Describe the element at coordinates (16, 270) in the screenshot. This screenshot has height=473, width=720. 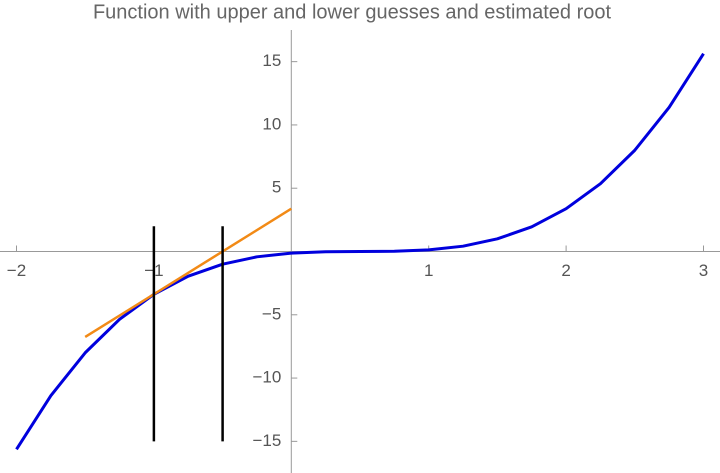
I see `x-tick-label: −2` at that location.